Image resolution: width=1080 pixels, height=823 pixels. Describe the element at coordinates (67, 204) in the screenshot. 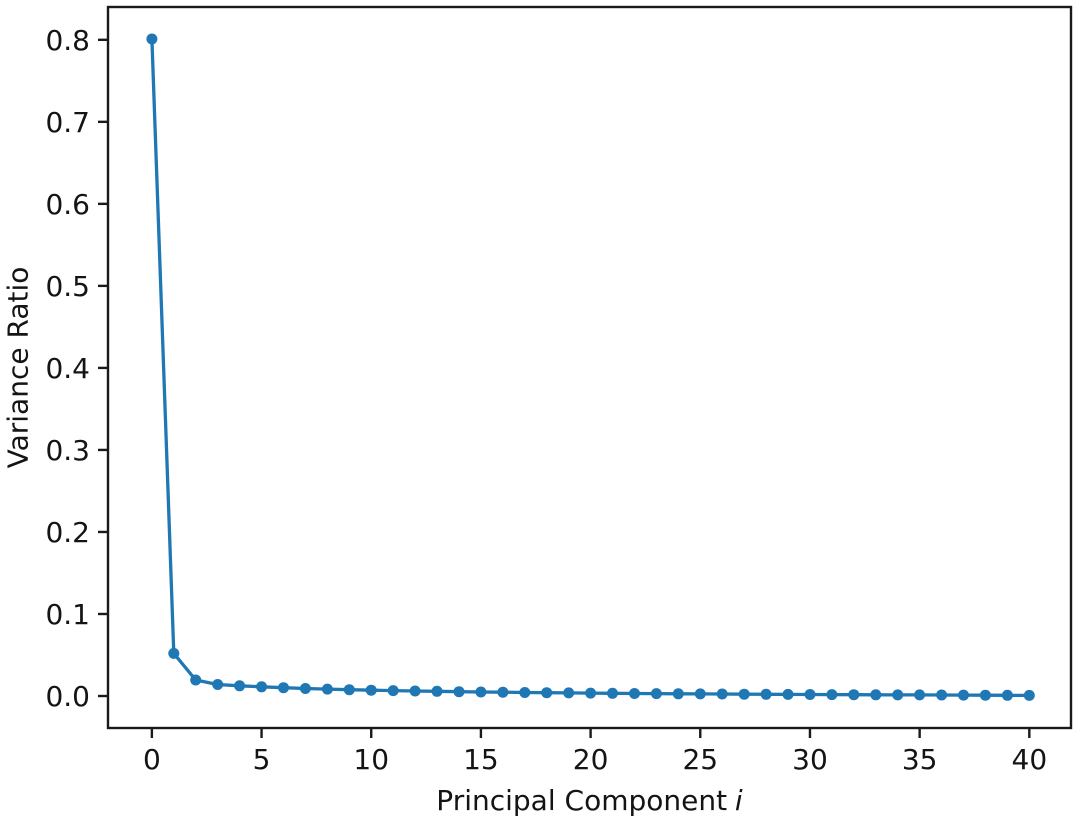

I see `y-tick-label: 0.6` at that location.